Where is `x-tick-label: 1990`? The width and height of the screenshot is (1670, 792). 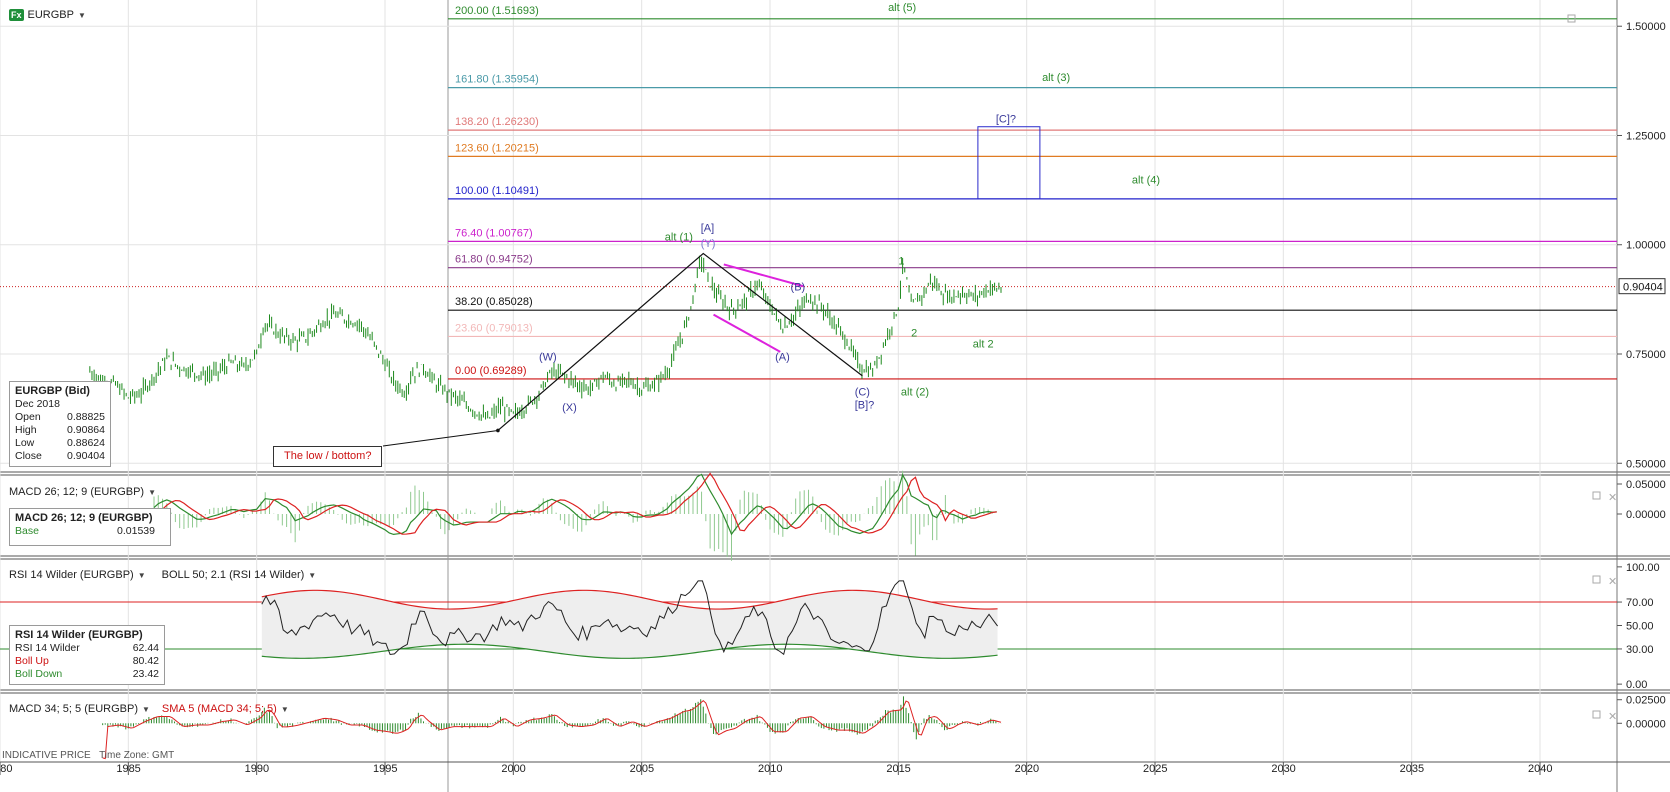
x-tick-label: 1990 is located at coordinates (257, 769).